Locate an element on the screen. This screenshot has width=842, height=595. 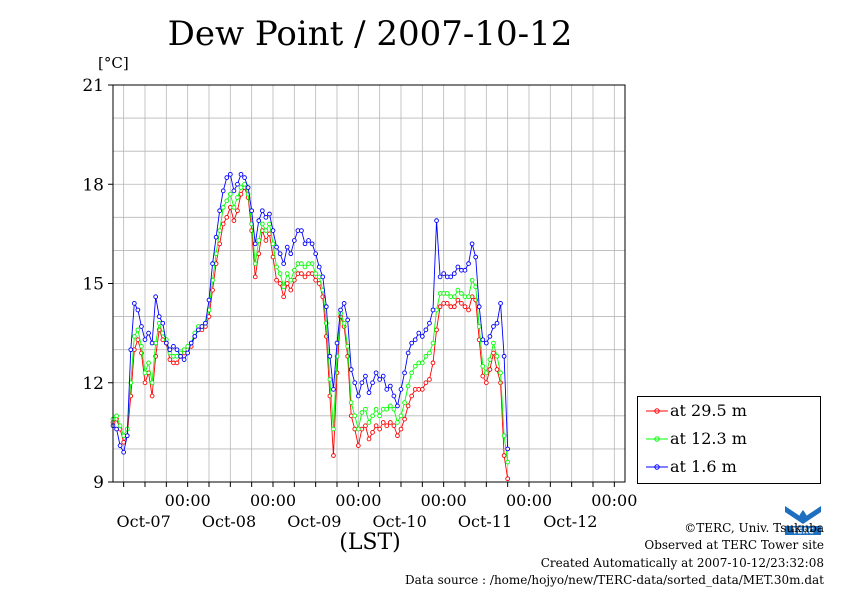
x-tick-date: Oct-09 is located at coordinates (314, 521).